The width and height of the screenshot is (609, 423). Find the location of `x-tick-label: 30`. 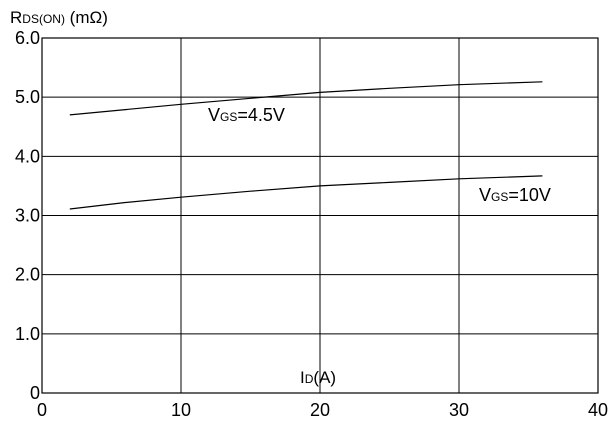

x-tick-label: 30 is located at coordinates (459, 410).